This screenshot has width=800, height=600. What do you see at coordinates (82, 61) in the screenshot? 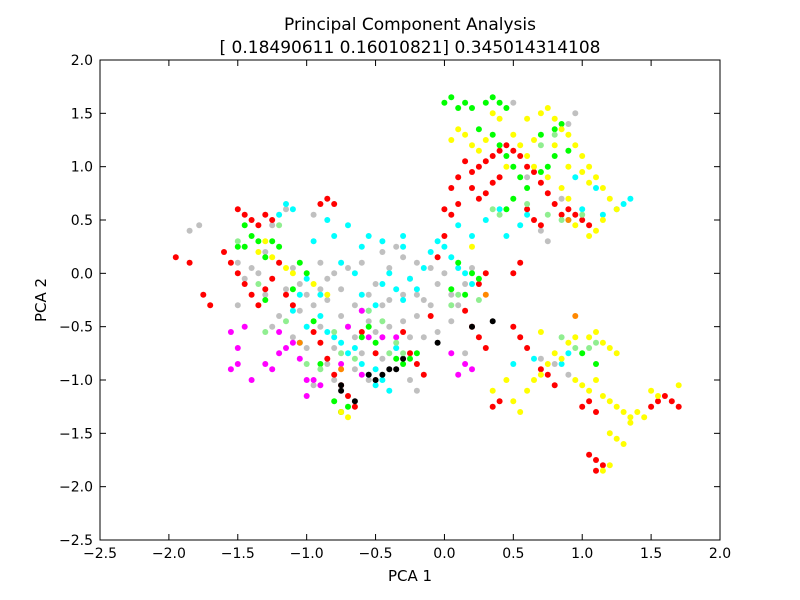
I see `y-tick-label-9: 2.0` at bounding box center [82, 61].